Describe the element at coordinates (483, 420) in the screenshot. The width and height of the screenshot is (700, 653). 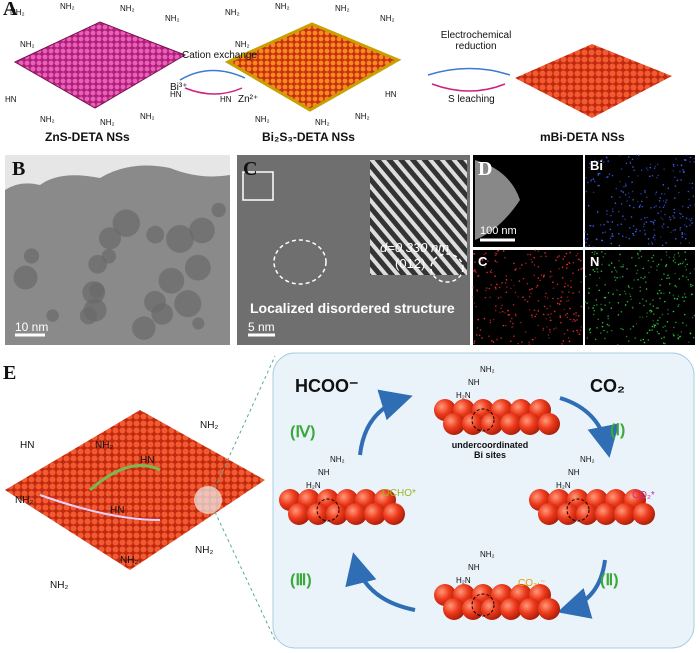
I see `vacancy` at that location.